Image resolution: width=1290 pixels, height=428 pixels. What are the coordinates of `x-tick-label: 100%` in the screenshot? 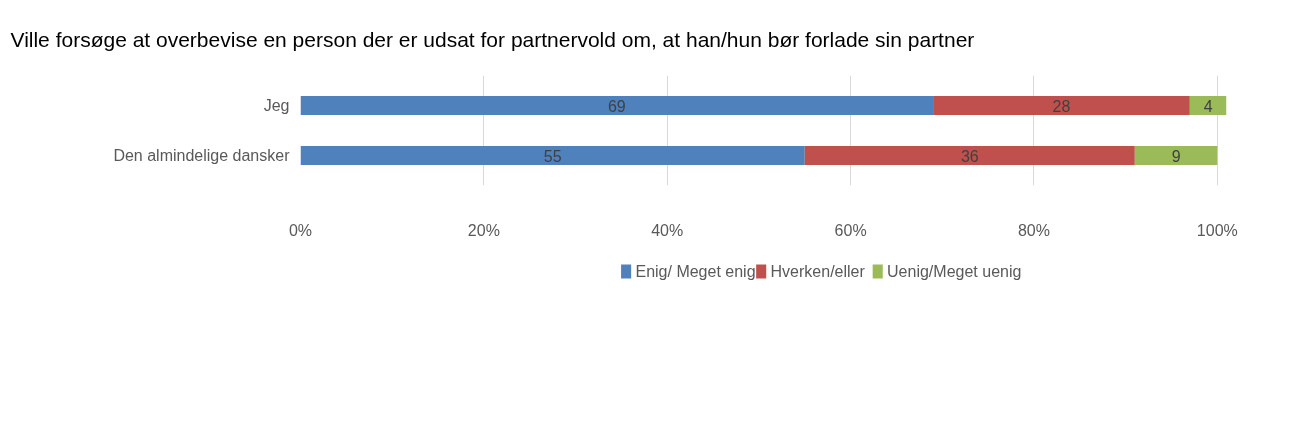 It's located at (1217, 230).